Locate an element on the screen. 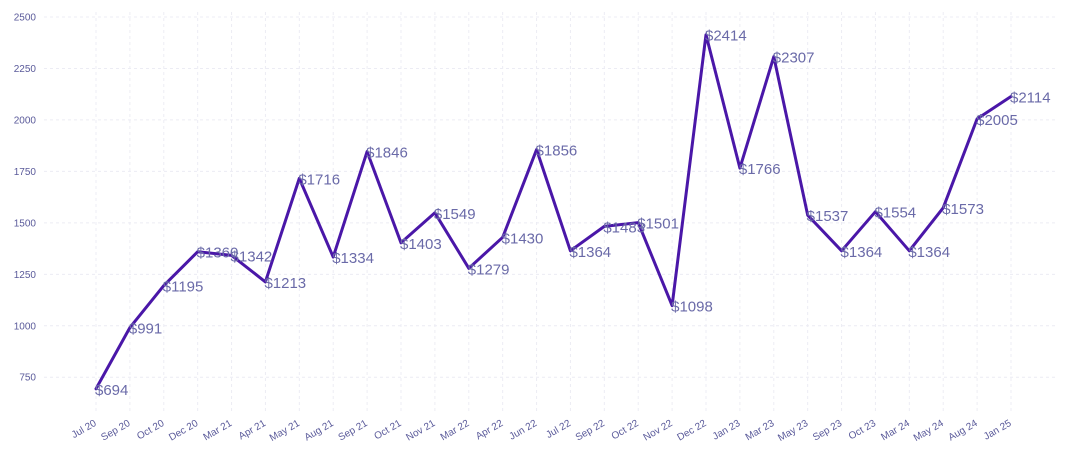 Image resolution: width=1070 pixels, height=469 pixels. x-tick-label: Sep 23 is located at coordinates (827, 431).